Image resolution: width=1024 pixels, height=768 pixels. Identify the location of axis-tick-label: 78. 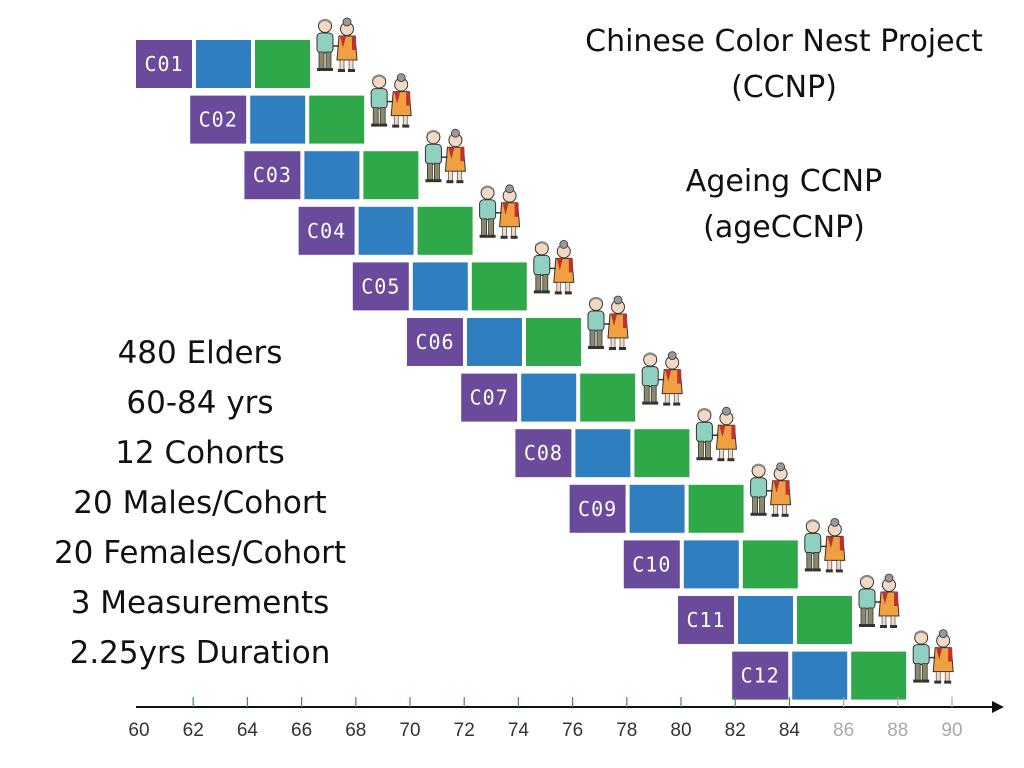
(626, 730).